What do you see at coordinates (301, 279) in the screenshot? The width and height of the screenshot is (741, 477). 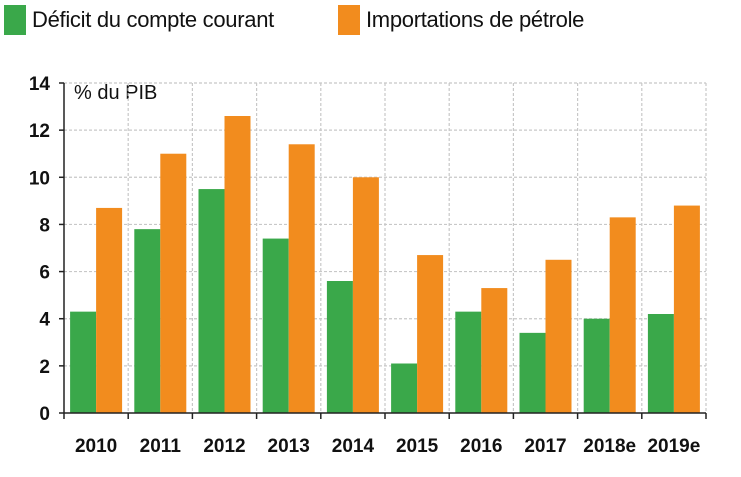 I see `bar-oil-imports-2013` at bounding box center [301, 279].